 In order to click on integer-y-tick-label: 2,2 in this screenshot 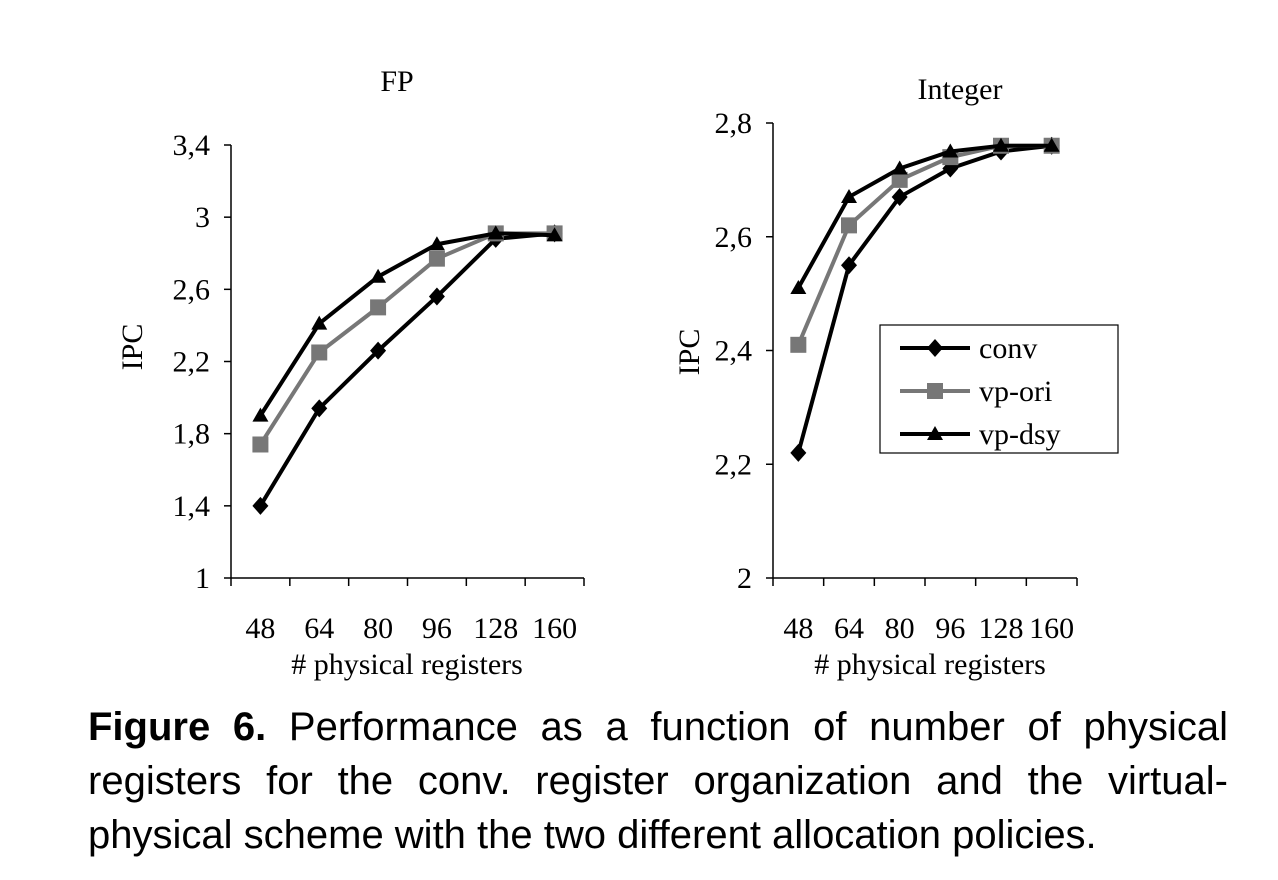, I will do `click(734, 464)`.